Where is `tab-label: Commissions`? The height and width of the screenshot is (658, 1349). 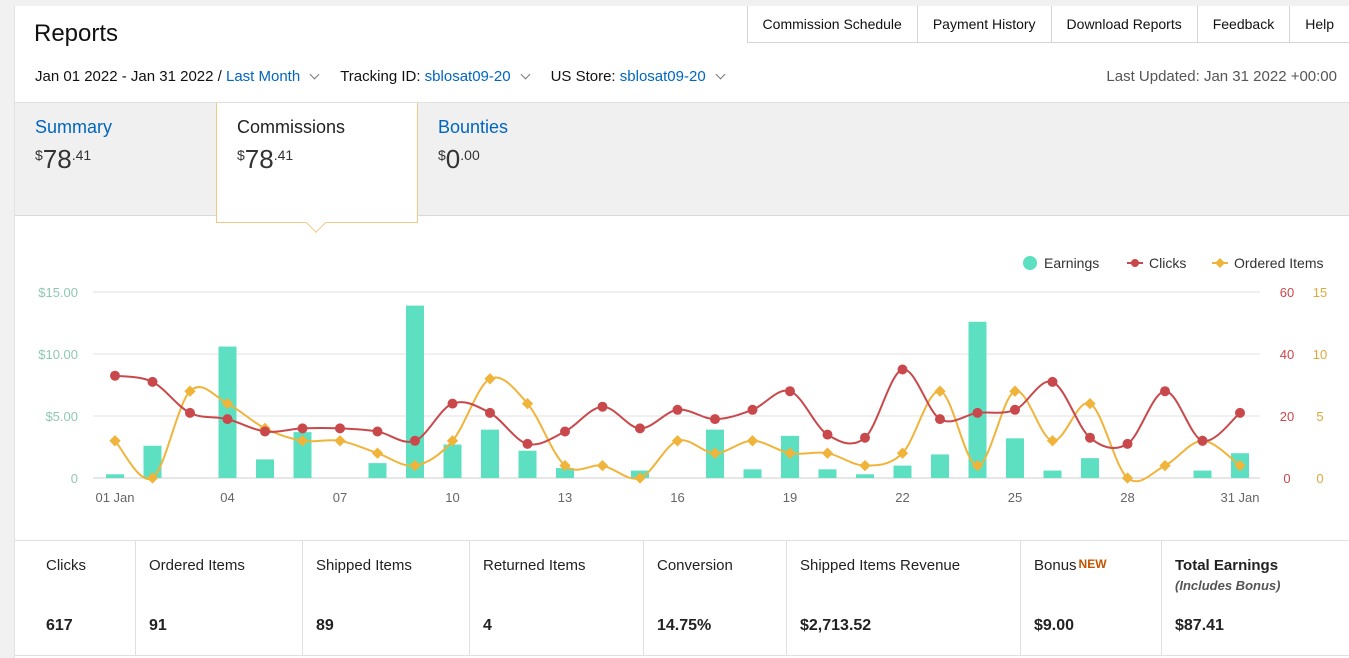
tab-label: Commissions is located at coordinates (291, 127).